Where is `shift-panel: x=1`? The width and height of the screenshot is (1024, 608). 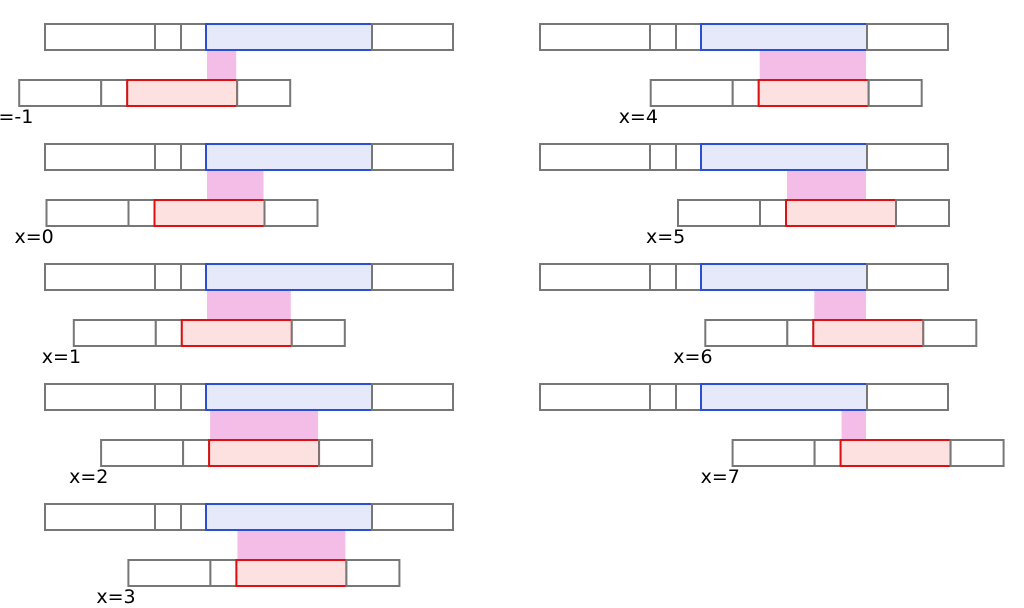
shift-panel: x=1 is located at coordinates (248, 315).